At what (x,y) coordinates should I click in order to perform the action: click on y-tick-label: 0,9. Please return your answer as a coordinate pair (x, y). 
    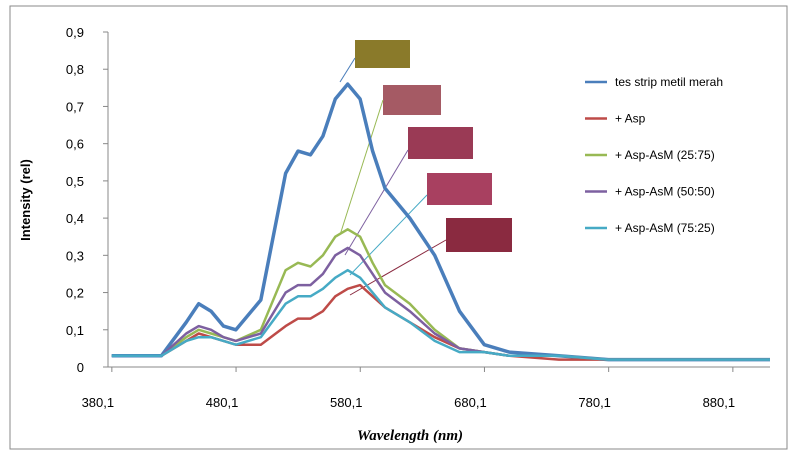
    Looking at the image, I should click on (75, 32).